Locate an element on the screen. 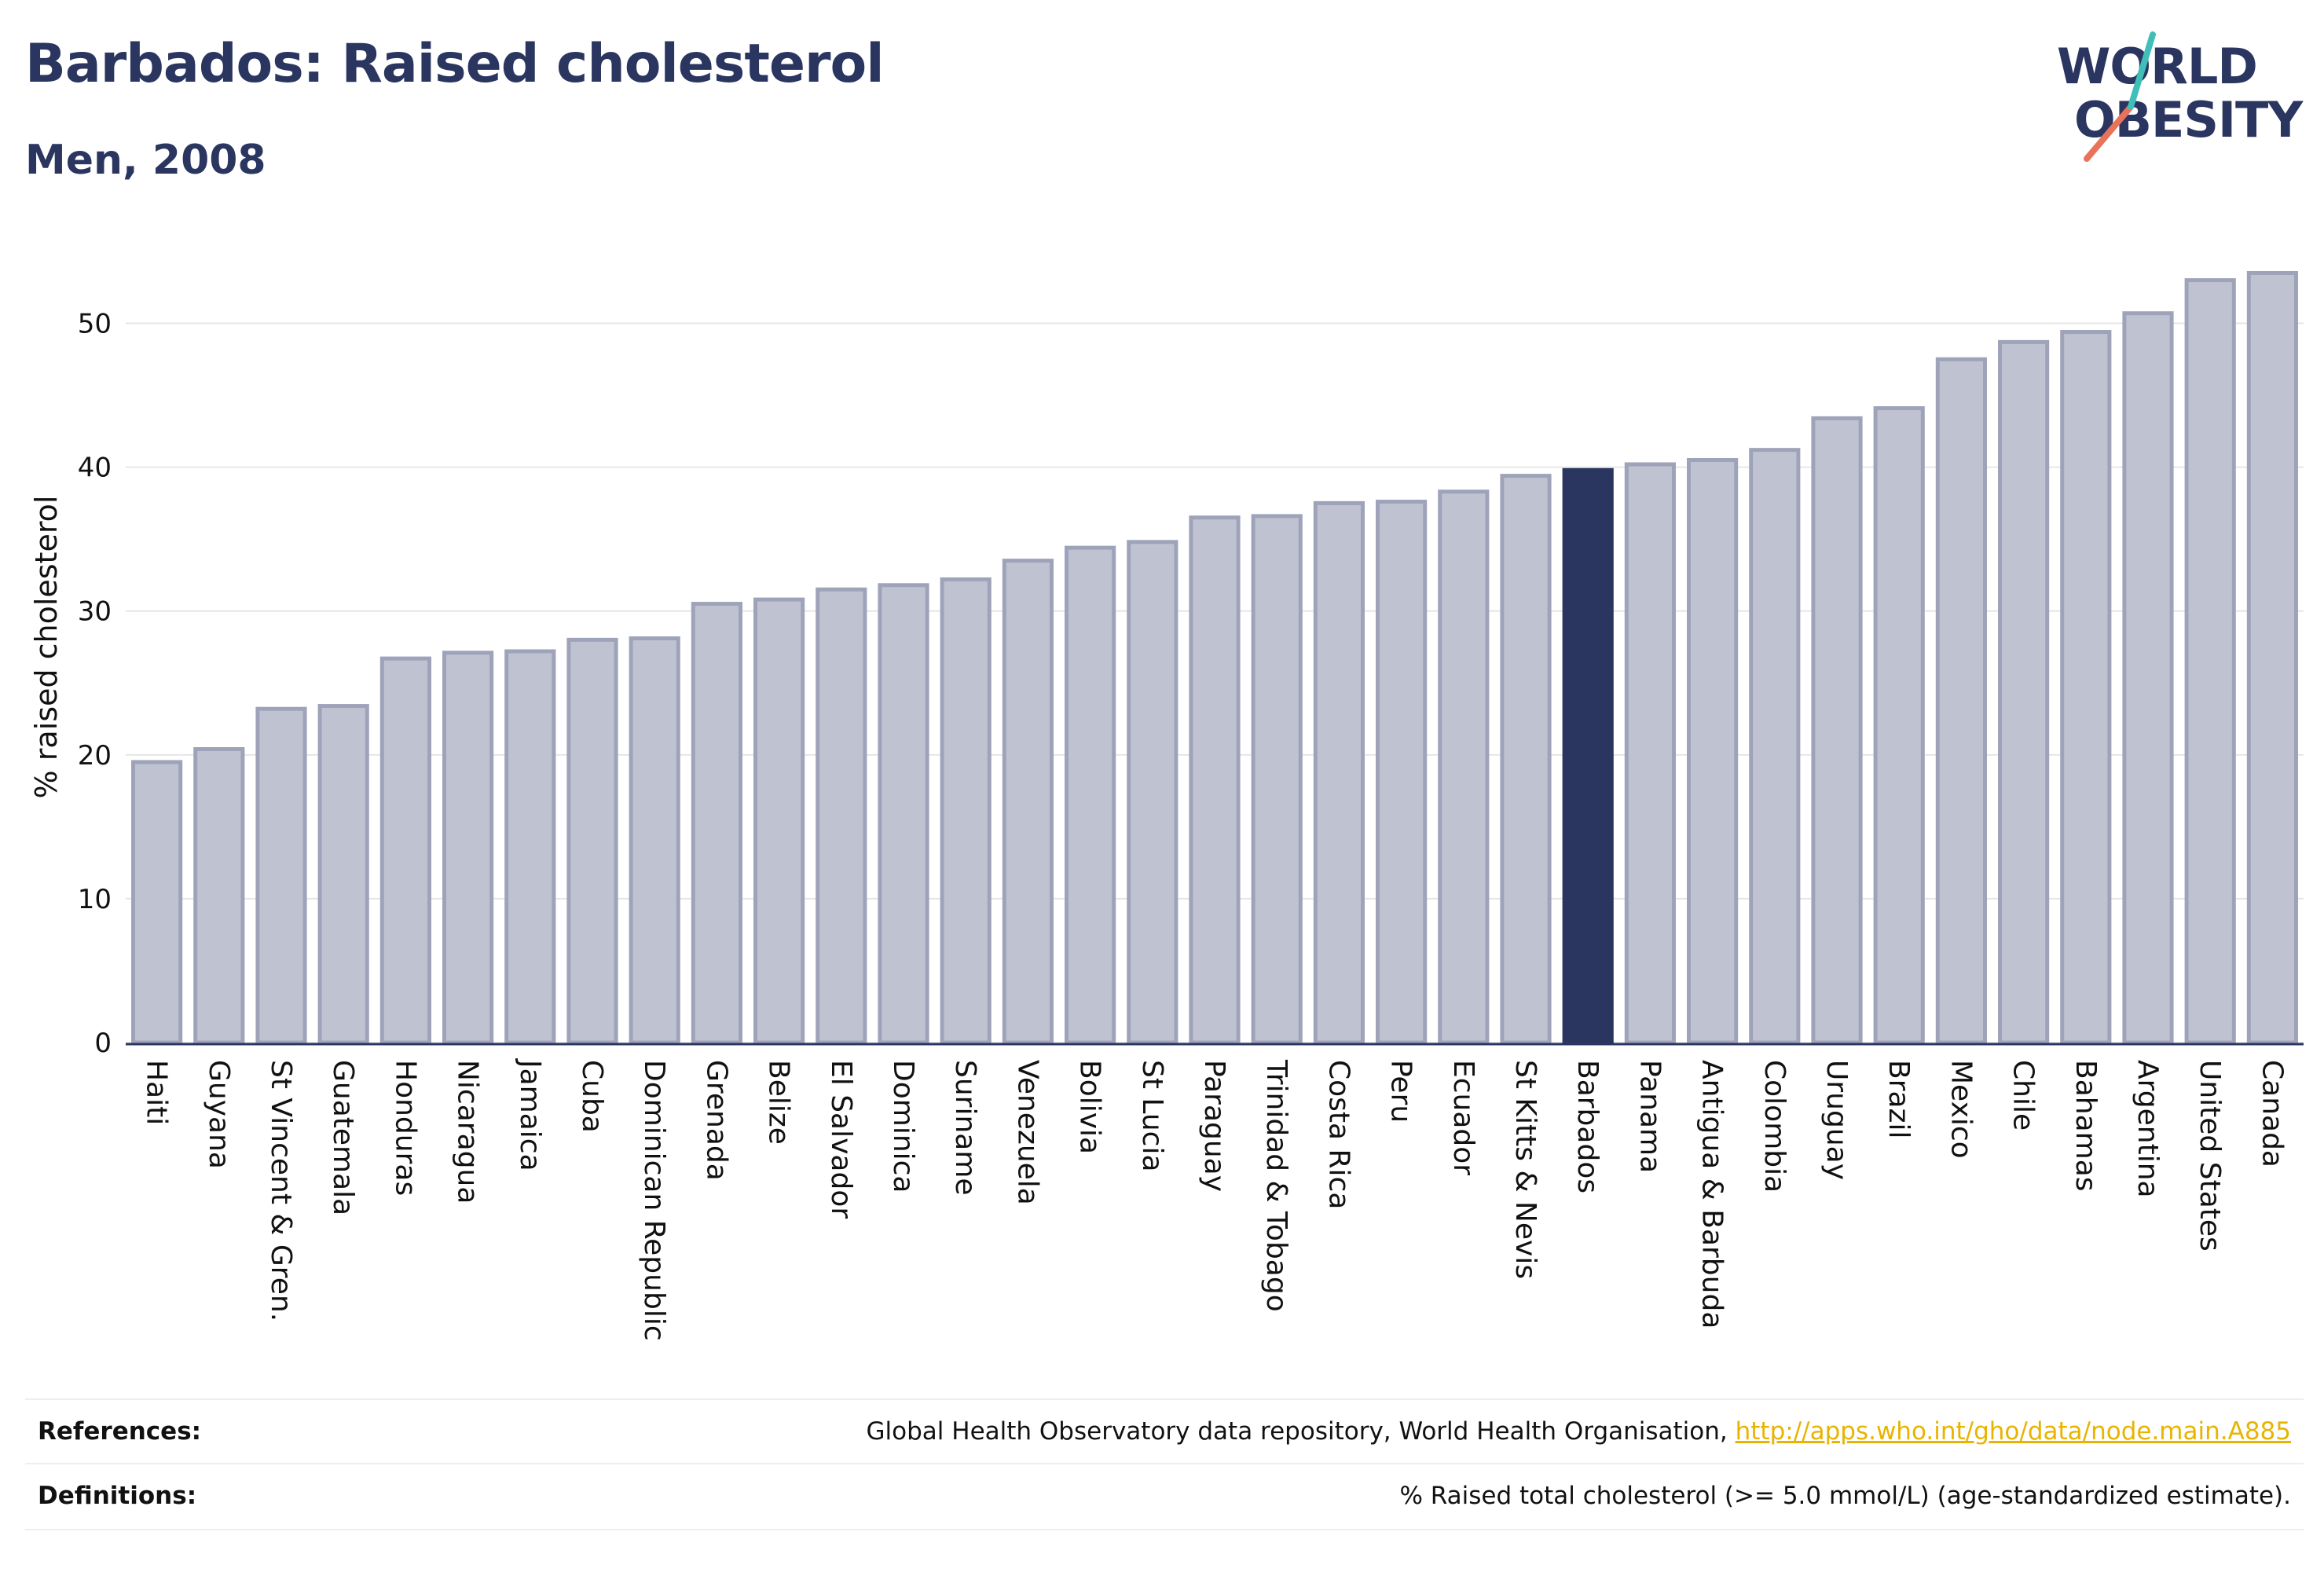 Image resolution: width=2324 pixels, height=1576 pixels. x-tick-label: Cuba is located at coordinates (592, 1096).